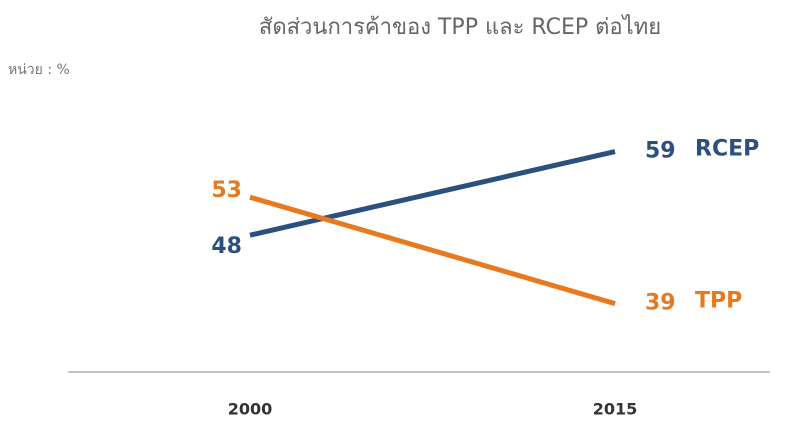  What do you see at coordinates (250, 409) in the screenshot?
I see `x-tick-label: 2000` at bounding box center [250, 409].